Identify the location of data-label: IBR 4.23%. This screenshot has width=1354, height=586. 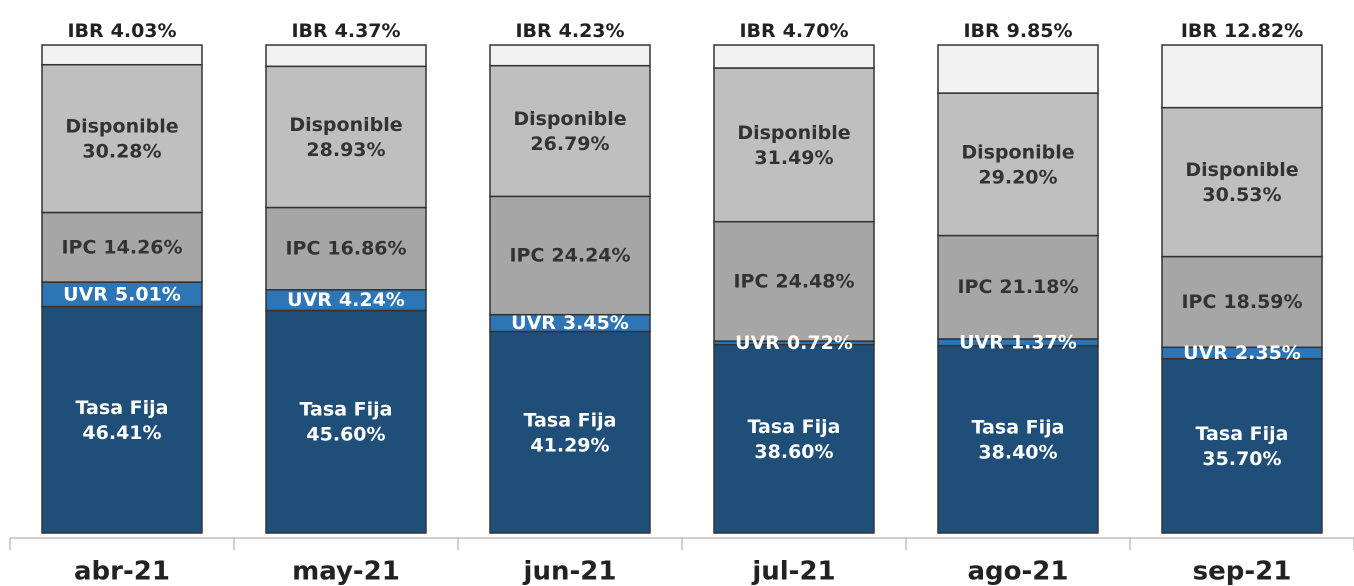
(569, 31).